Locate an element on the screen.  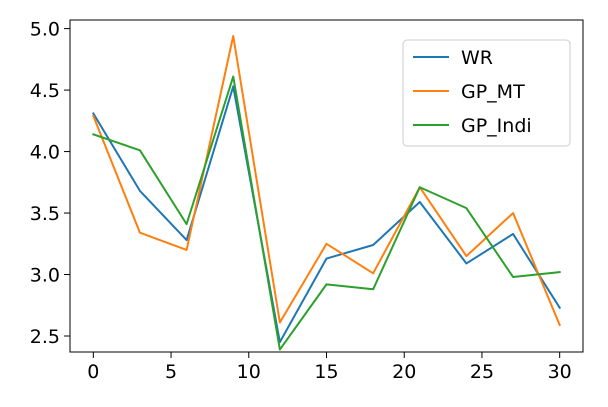
legend-label: GP_MT is located at coordinates (493, 92).